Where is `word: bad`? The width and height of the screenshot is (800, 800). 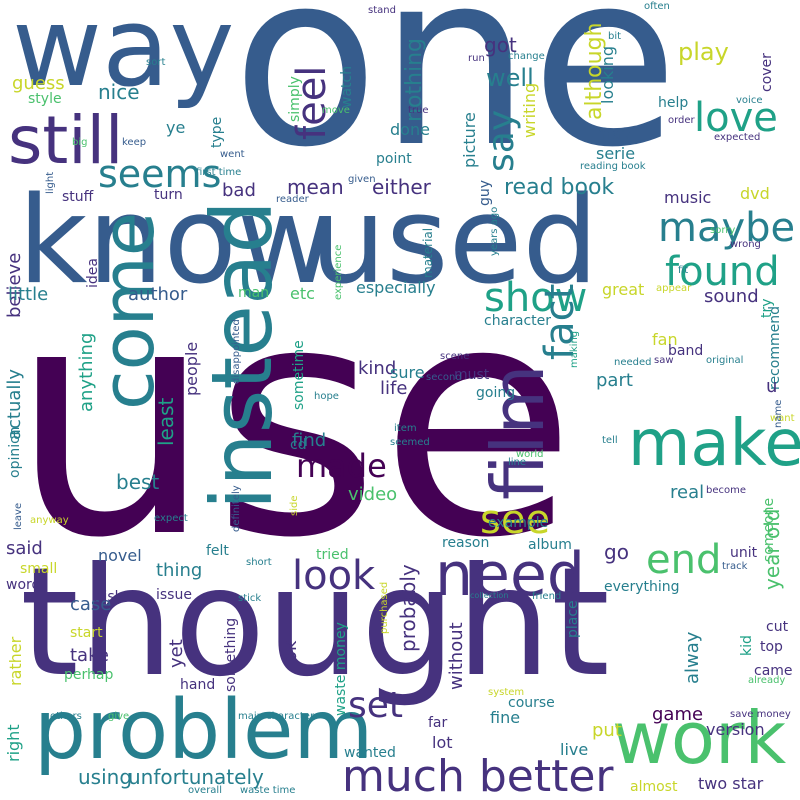
word: bad is located at coordinates (239, 190).